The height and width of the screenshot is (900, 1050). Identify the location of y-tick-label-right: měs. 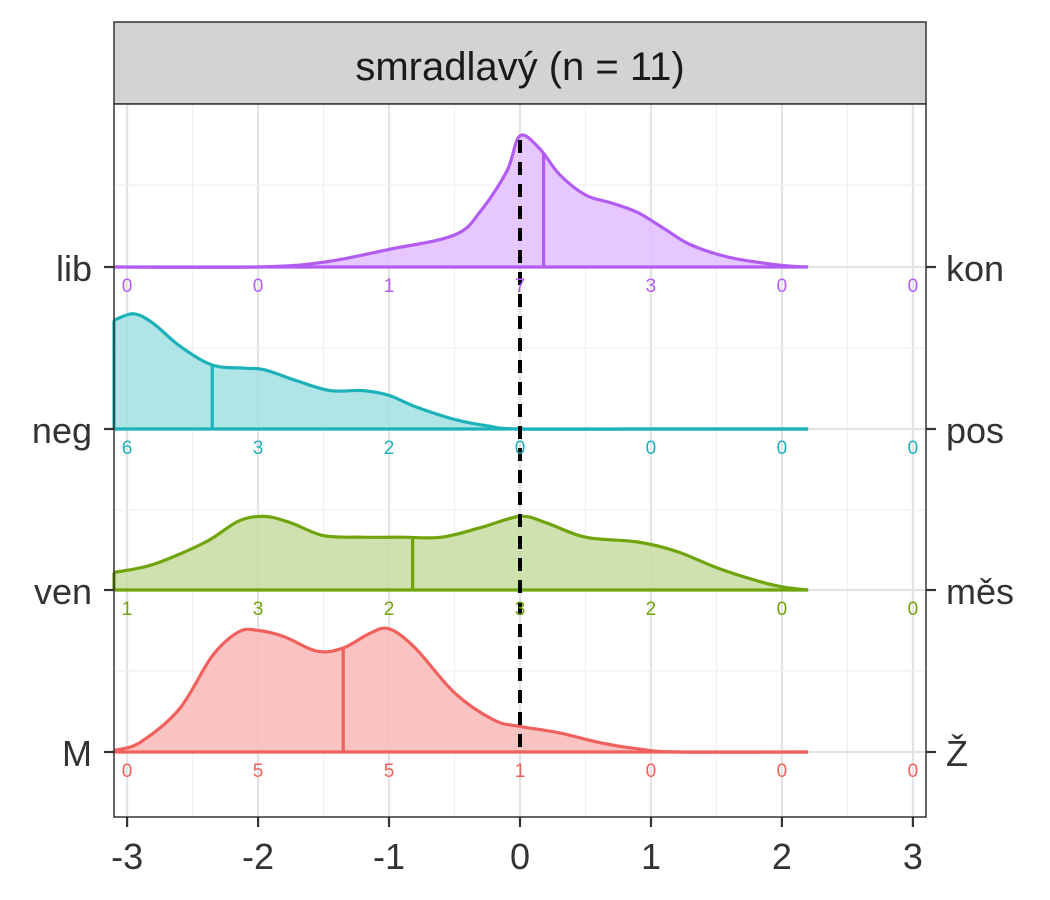
(980, 591).